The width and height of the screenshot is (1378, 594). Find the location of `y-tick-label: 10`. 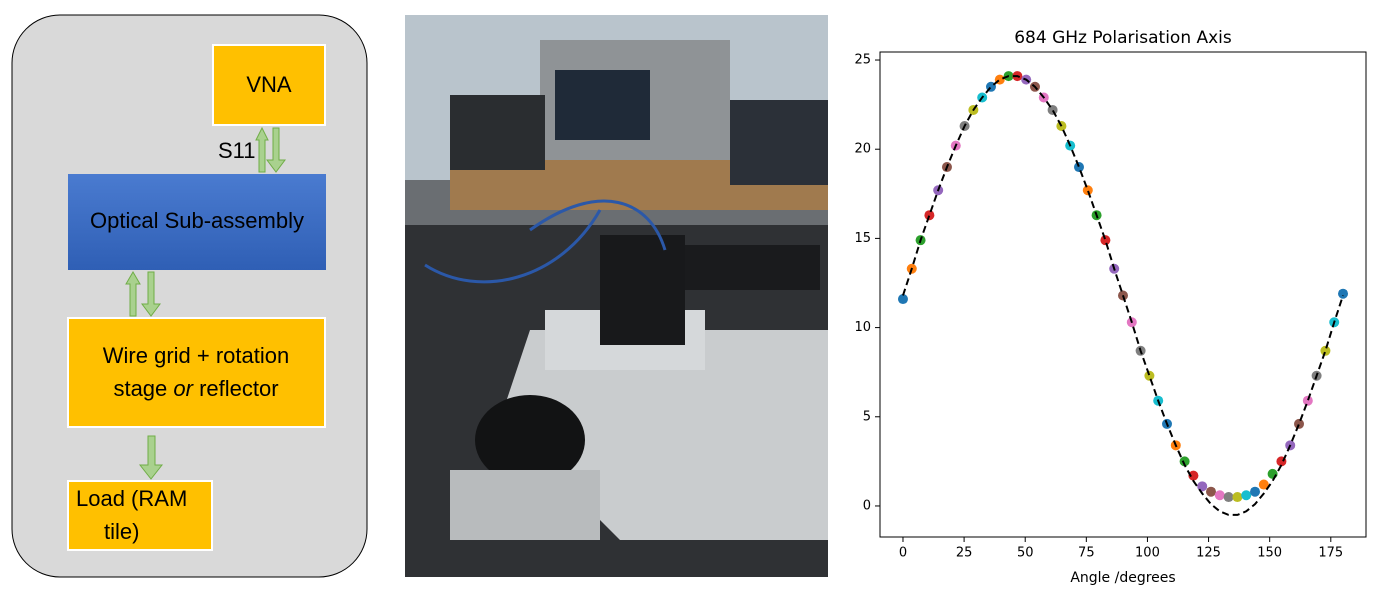

y-tick-label: 10 is located at coordinates (862, 327).